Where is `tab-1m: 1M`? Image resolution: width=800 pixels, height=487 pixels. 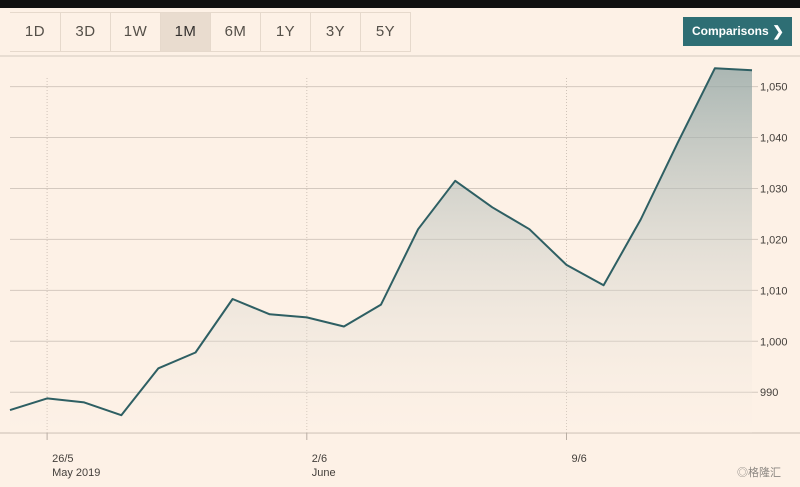 tab-1m: 1M is located at coordinates (186, 32).